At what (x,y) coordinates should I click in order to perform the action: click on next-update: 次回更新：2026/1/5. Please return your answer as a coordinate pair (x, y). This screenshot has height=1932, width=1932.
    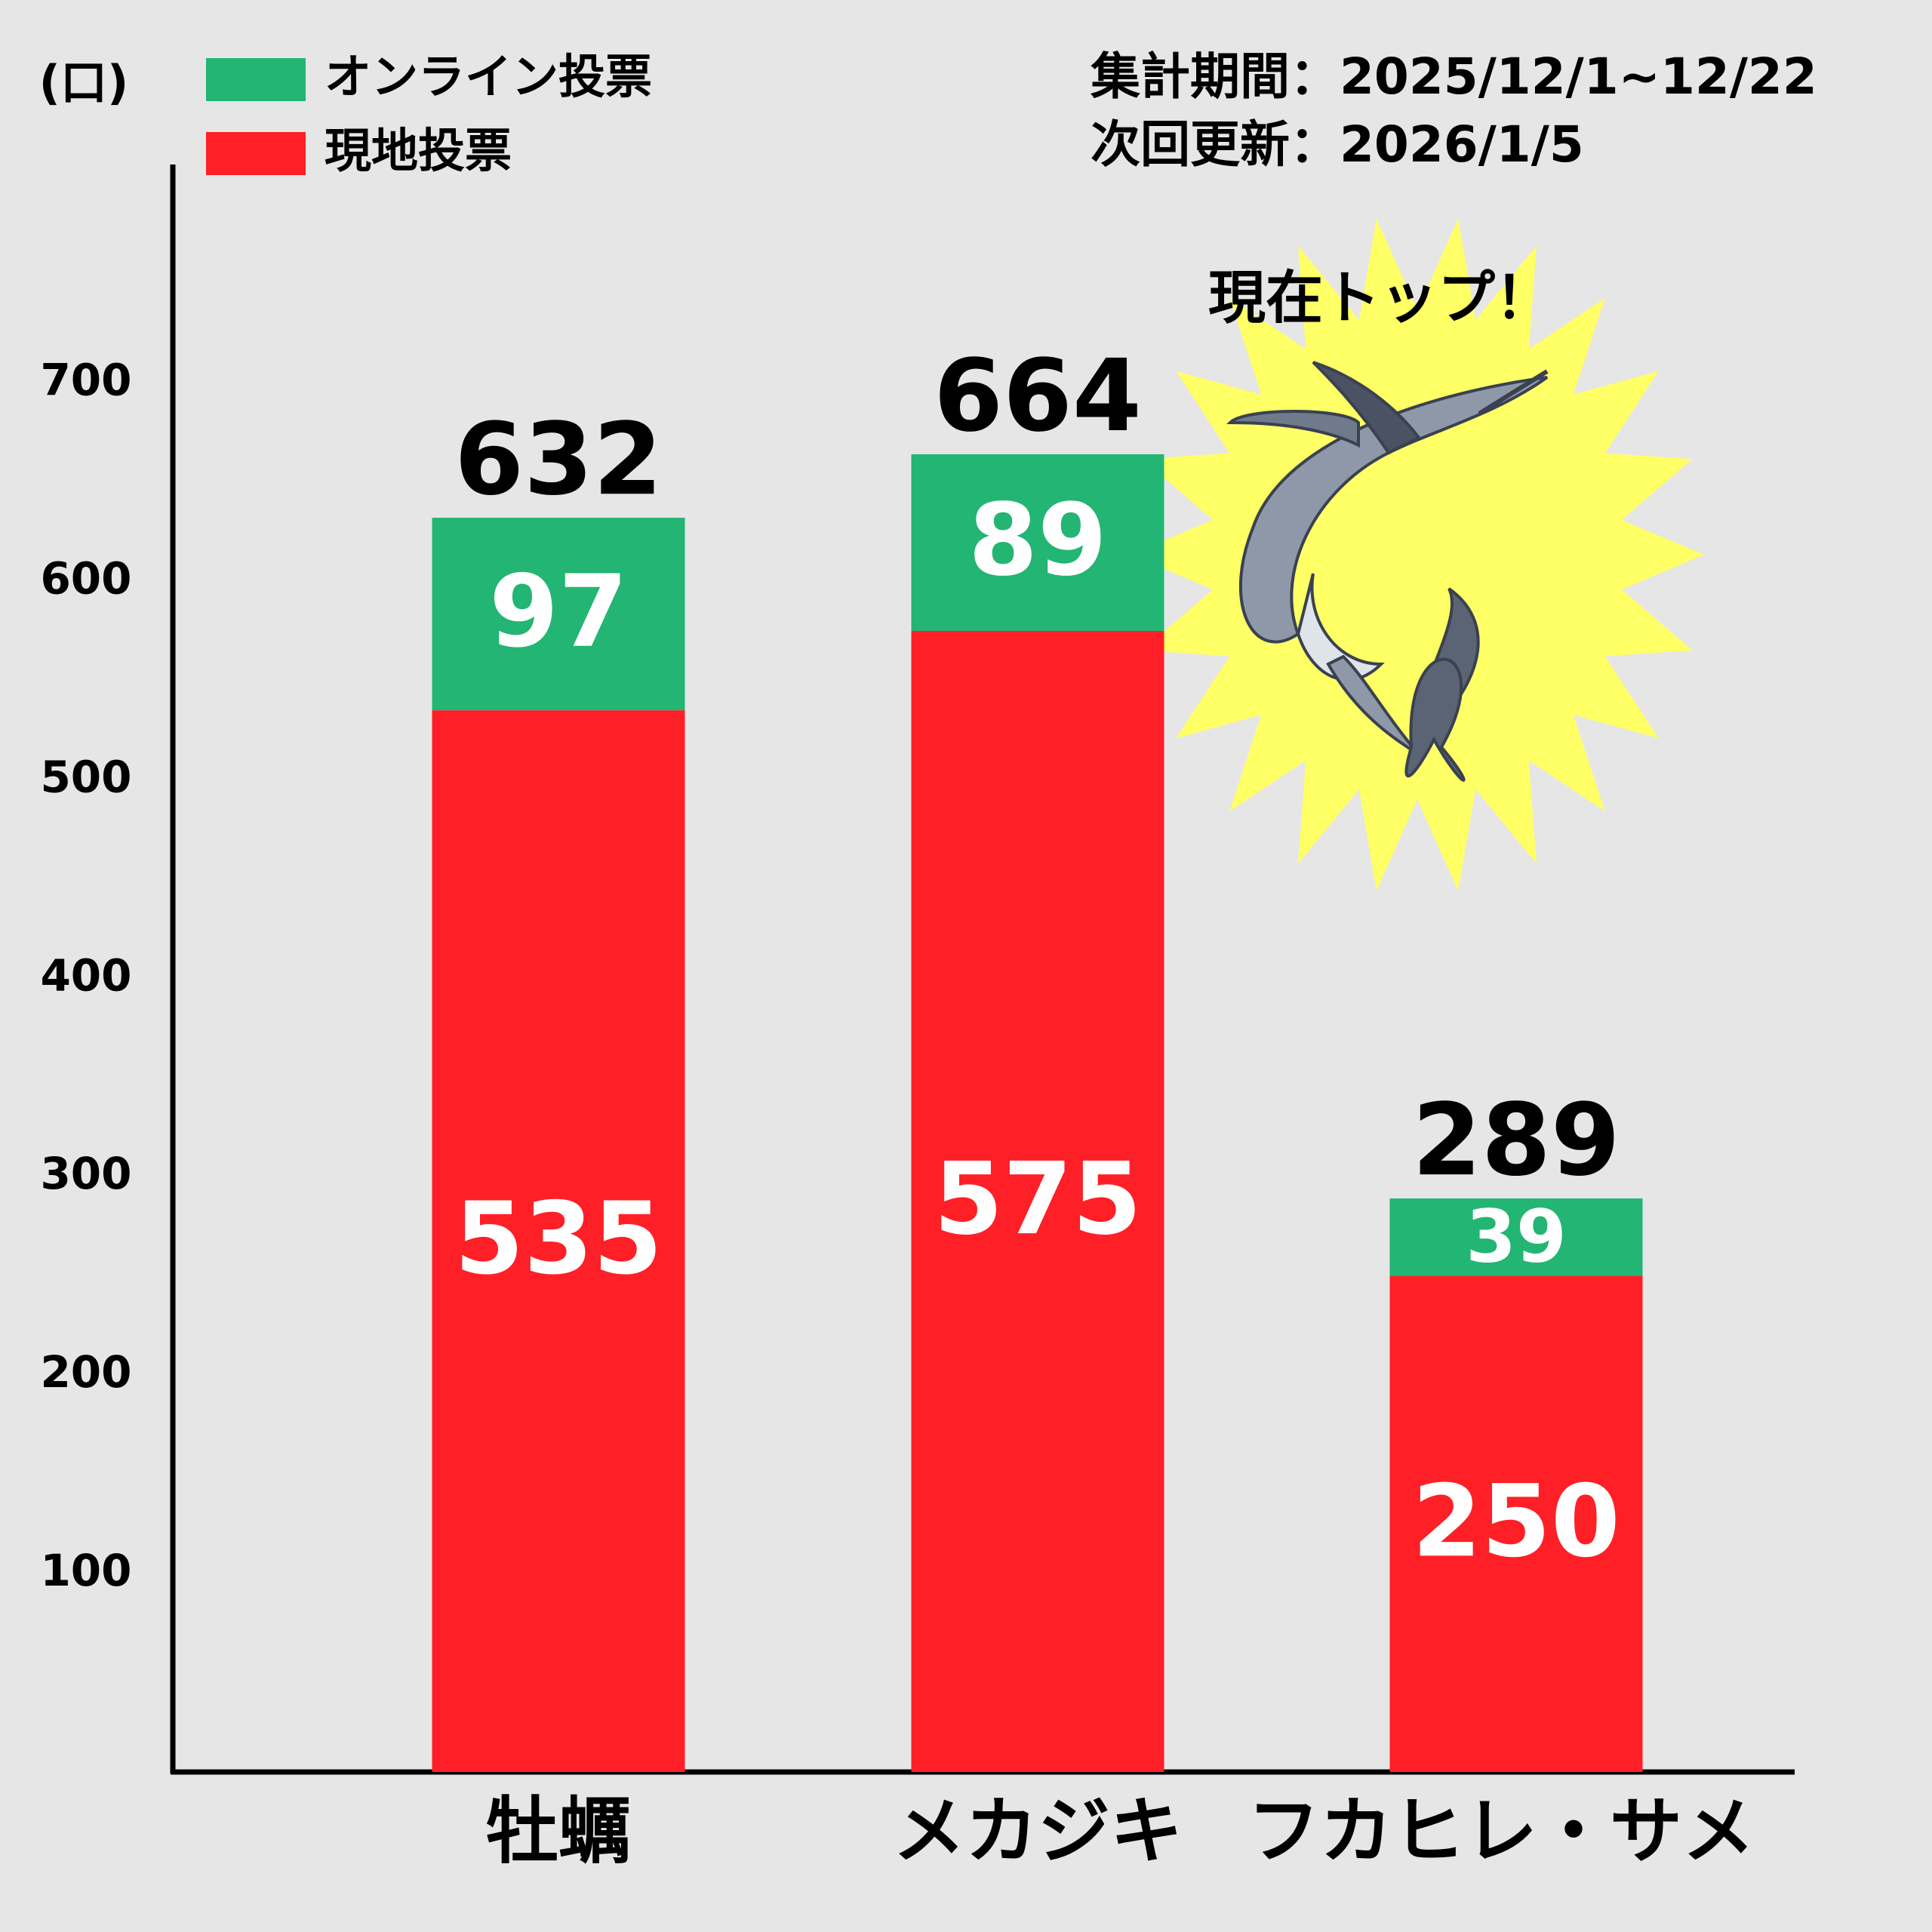
    Looking at the image, I should click on (1337, 144).